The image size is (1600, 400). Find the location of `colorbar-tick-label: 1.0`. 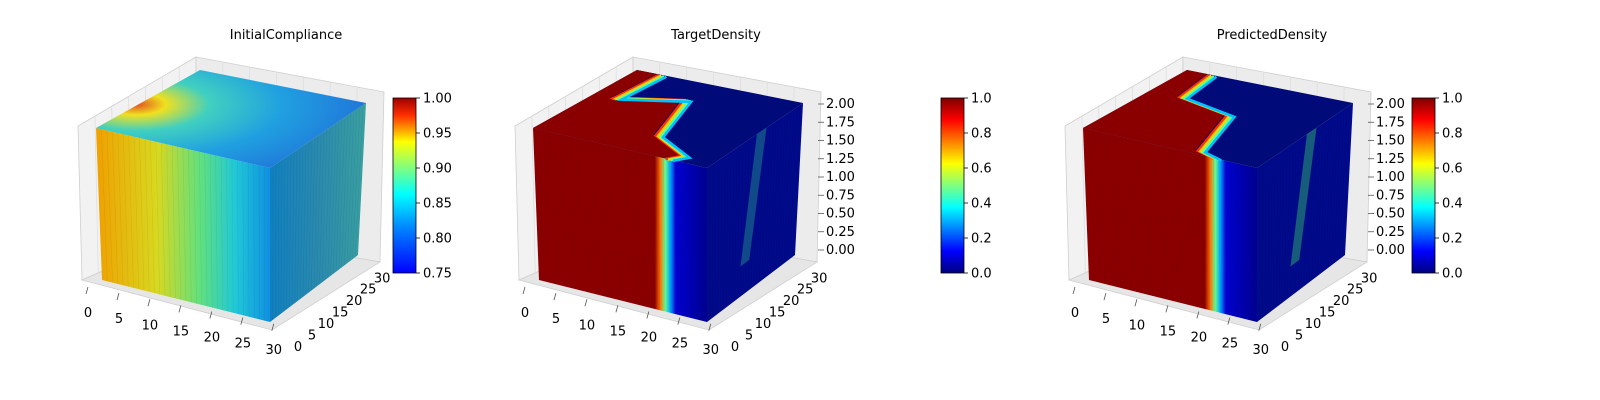

colorbar-tick-label: 1.0 is located at coordinates (1452, 99).